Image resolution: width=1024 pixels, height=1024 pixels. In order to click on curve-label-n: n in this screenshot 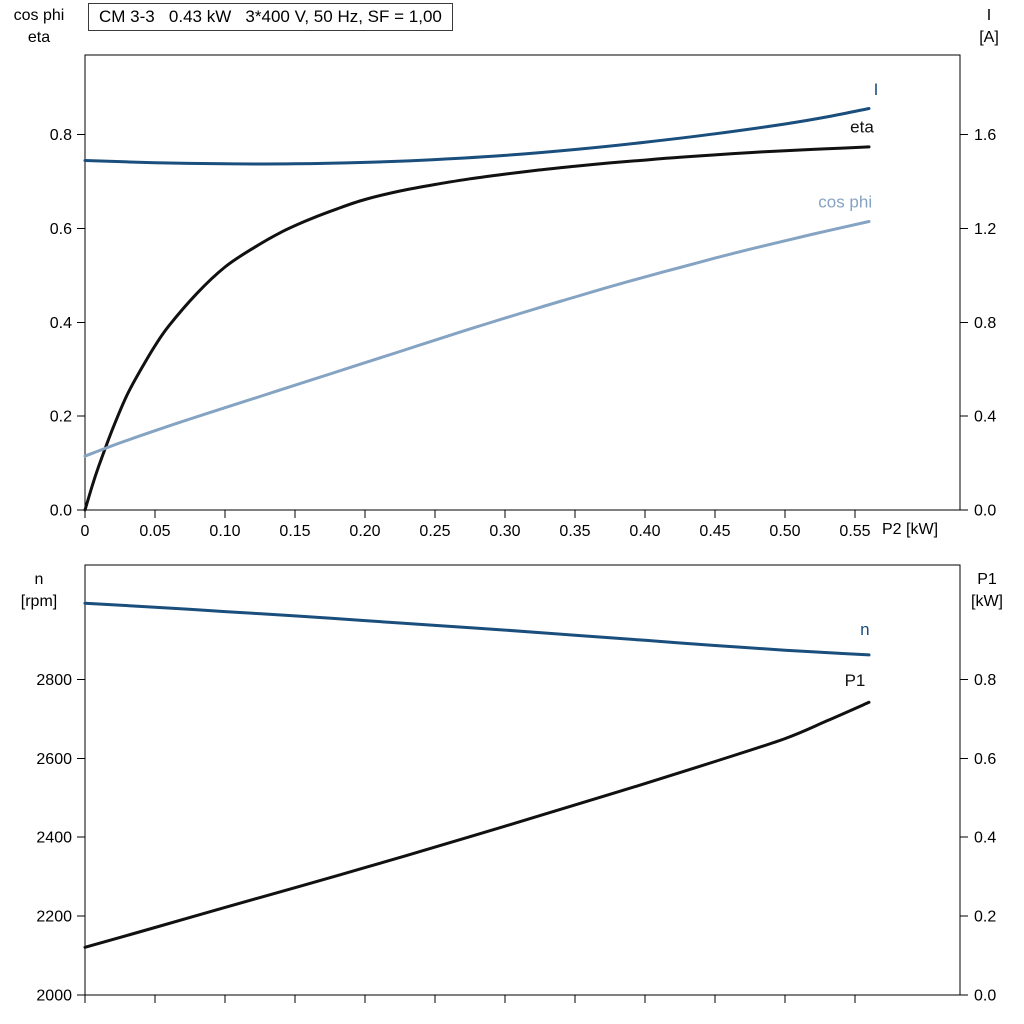, I will do `click(864, 629)`.